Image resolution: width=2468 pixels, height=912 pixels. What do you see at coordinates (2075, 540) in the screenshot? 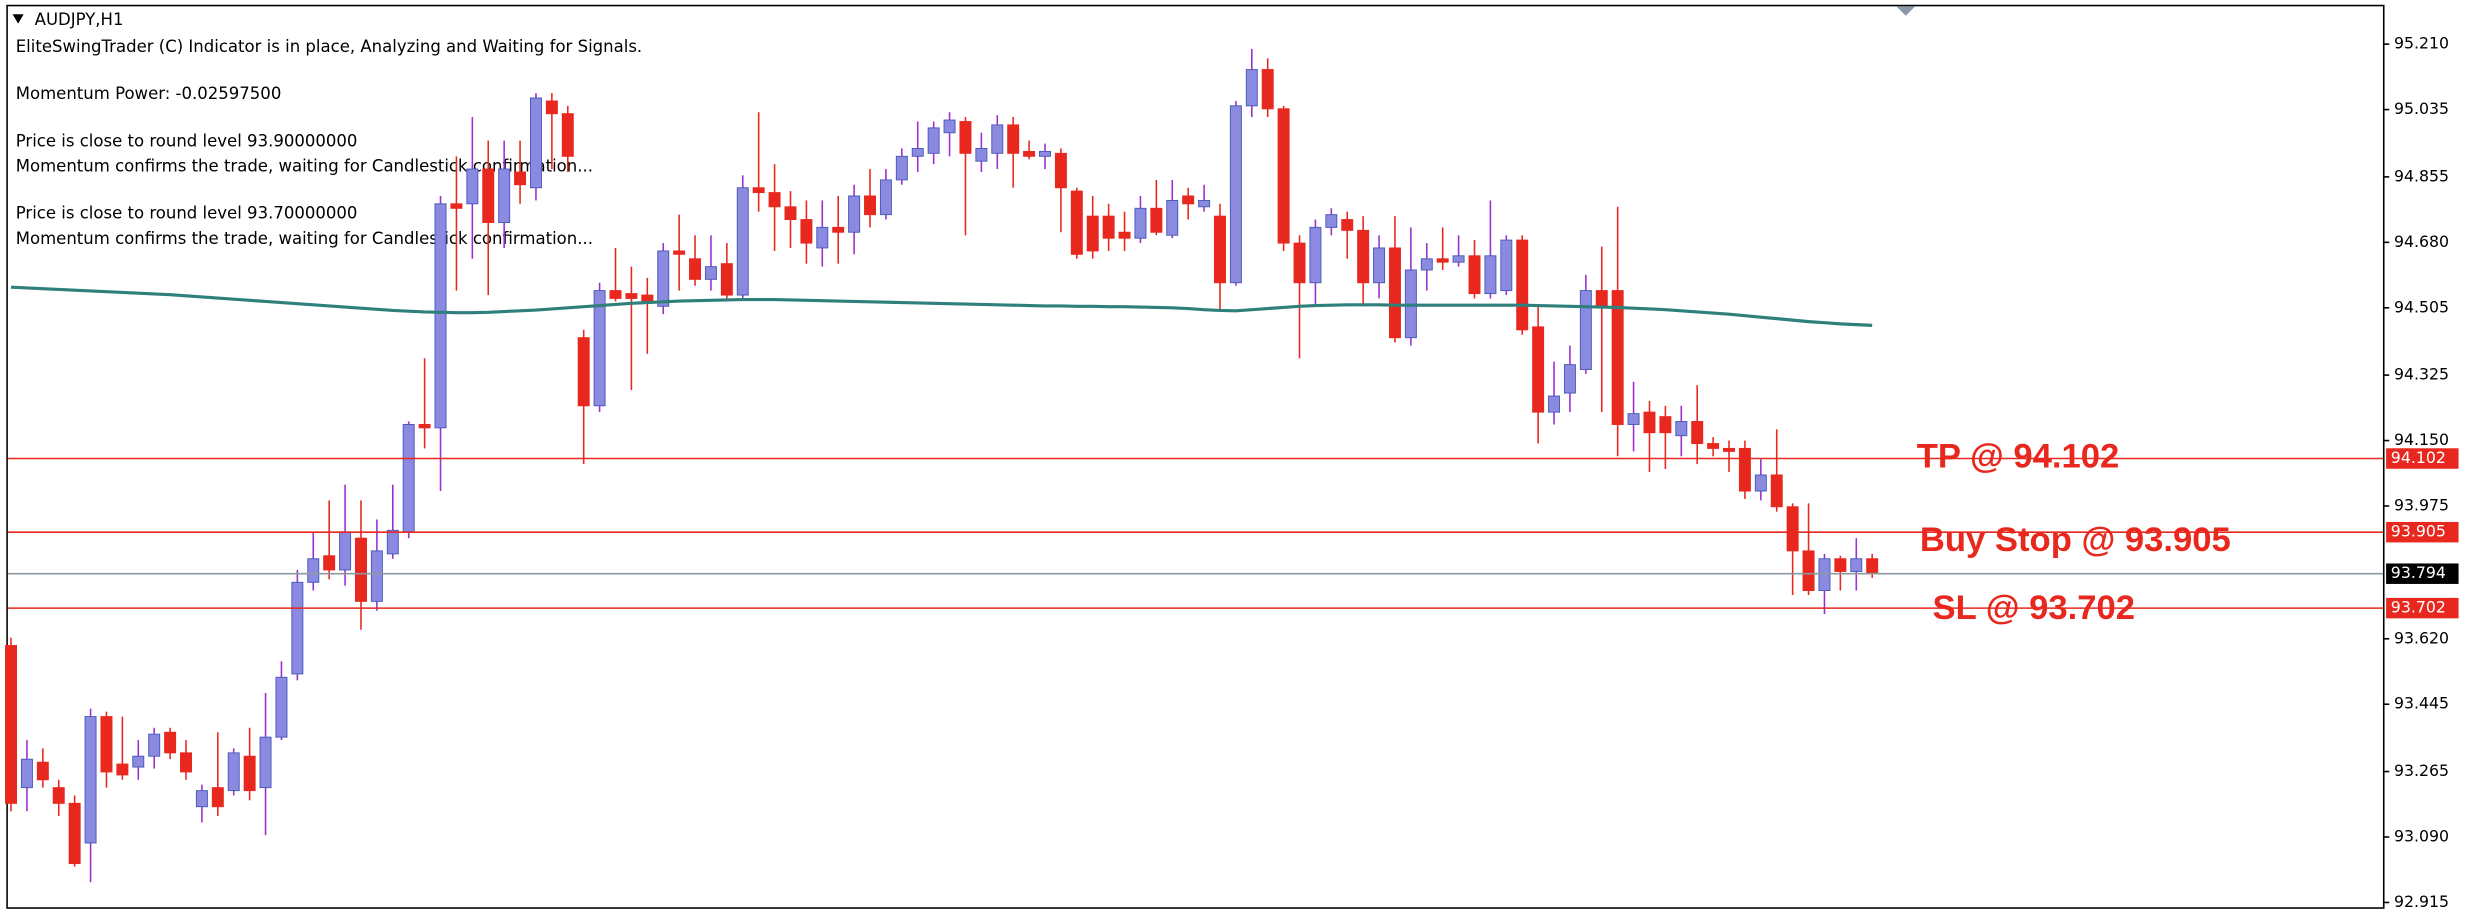
I see `level-annotation: Buy Stop @ 93.905` at bounding box center [2075, 540].